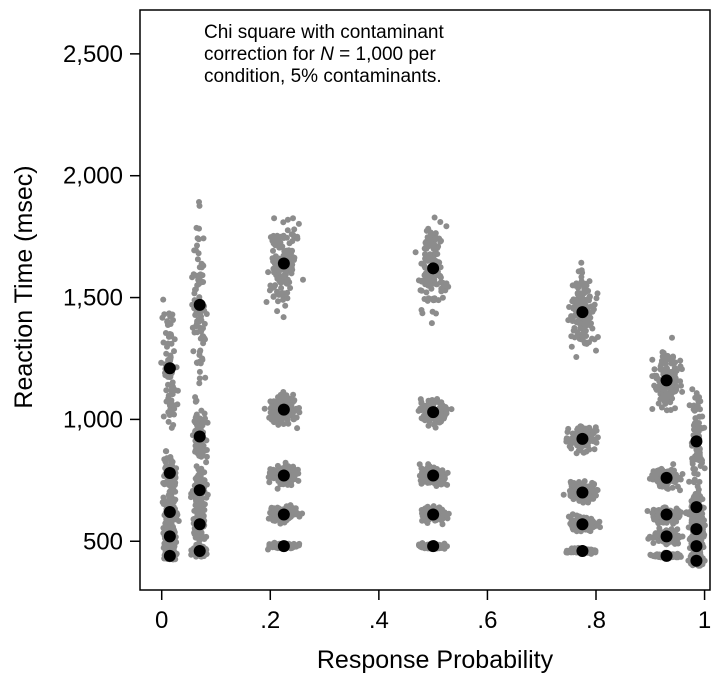 This screenshot has height=681, width=716. What do you see at coordinates (24, 286) in the screenshot?
I see `y-axis-title: Reaction Time (msec)` at bounding box center [24, 286].